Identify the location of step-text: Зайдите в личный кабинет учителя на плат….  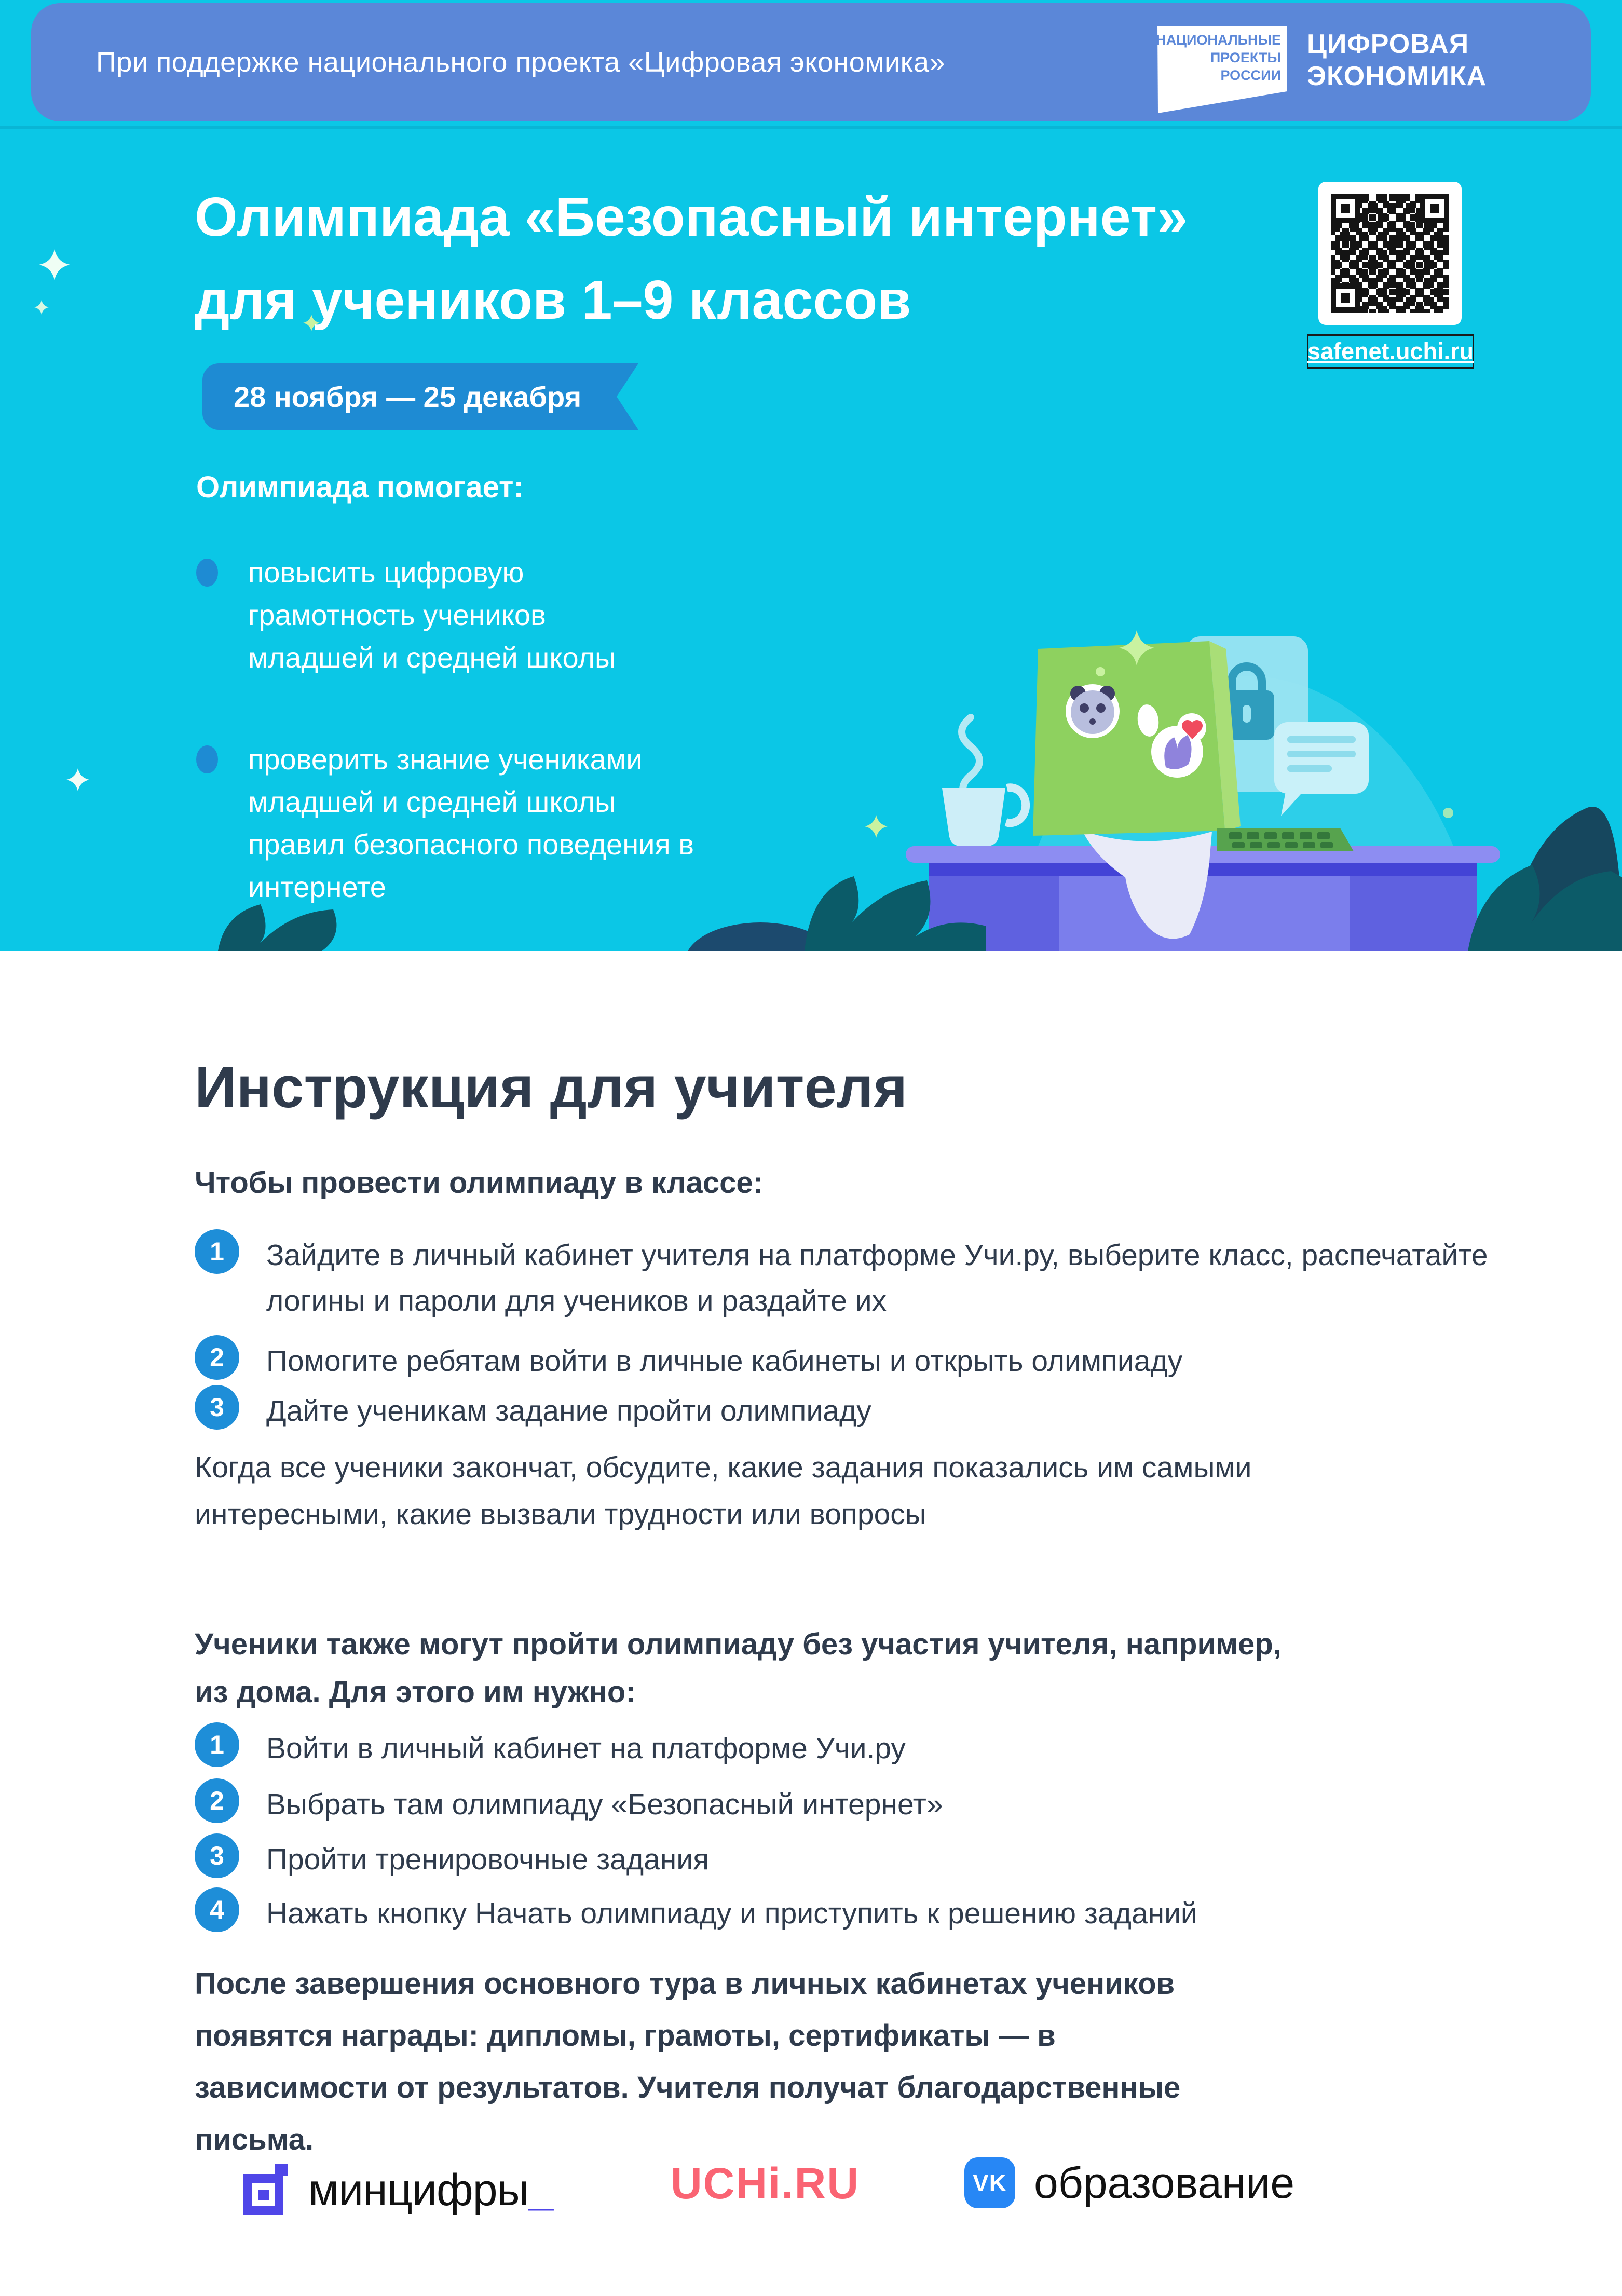
(877, 1278).